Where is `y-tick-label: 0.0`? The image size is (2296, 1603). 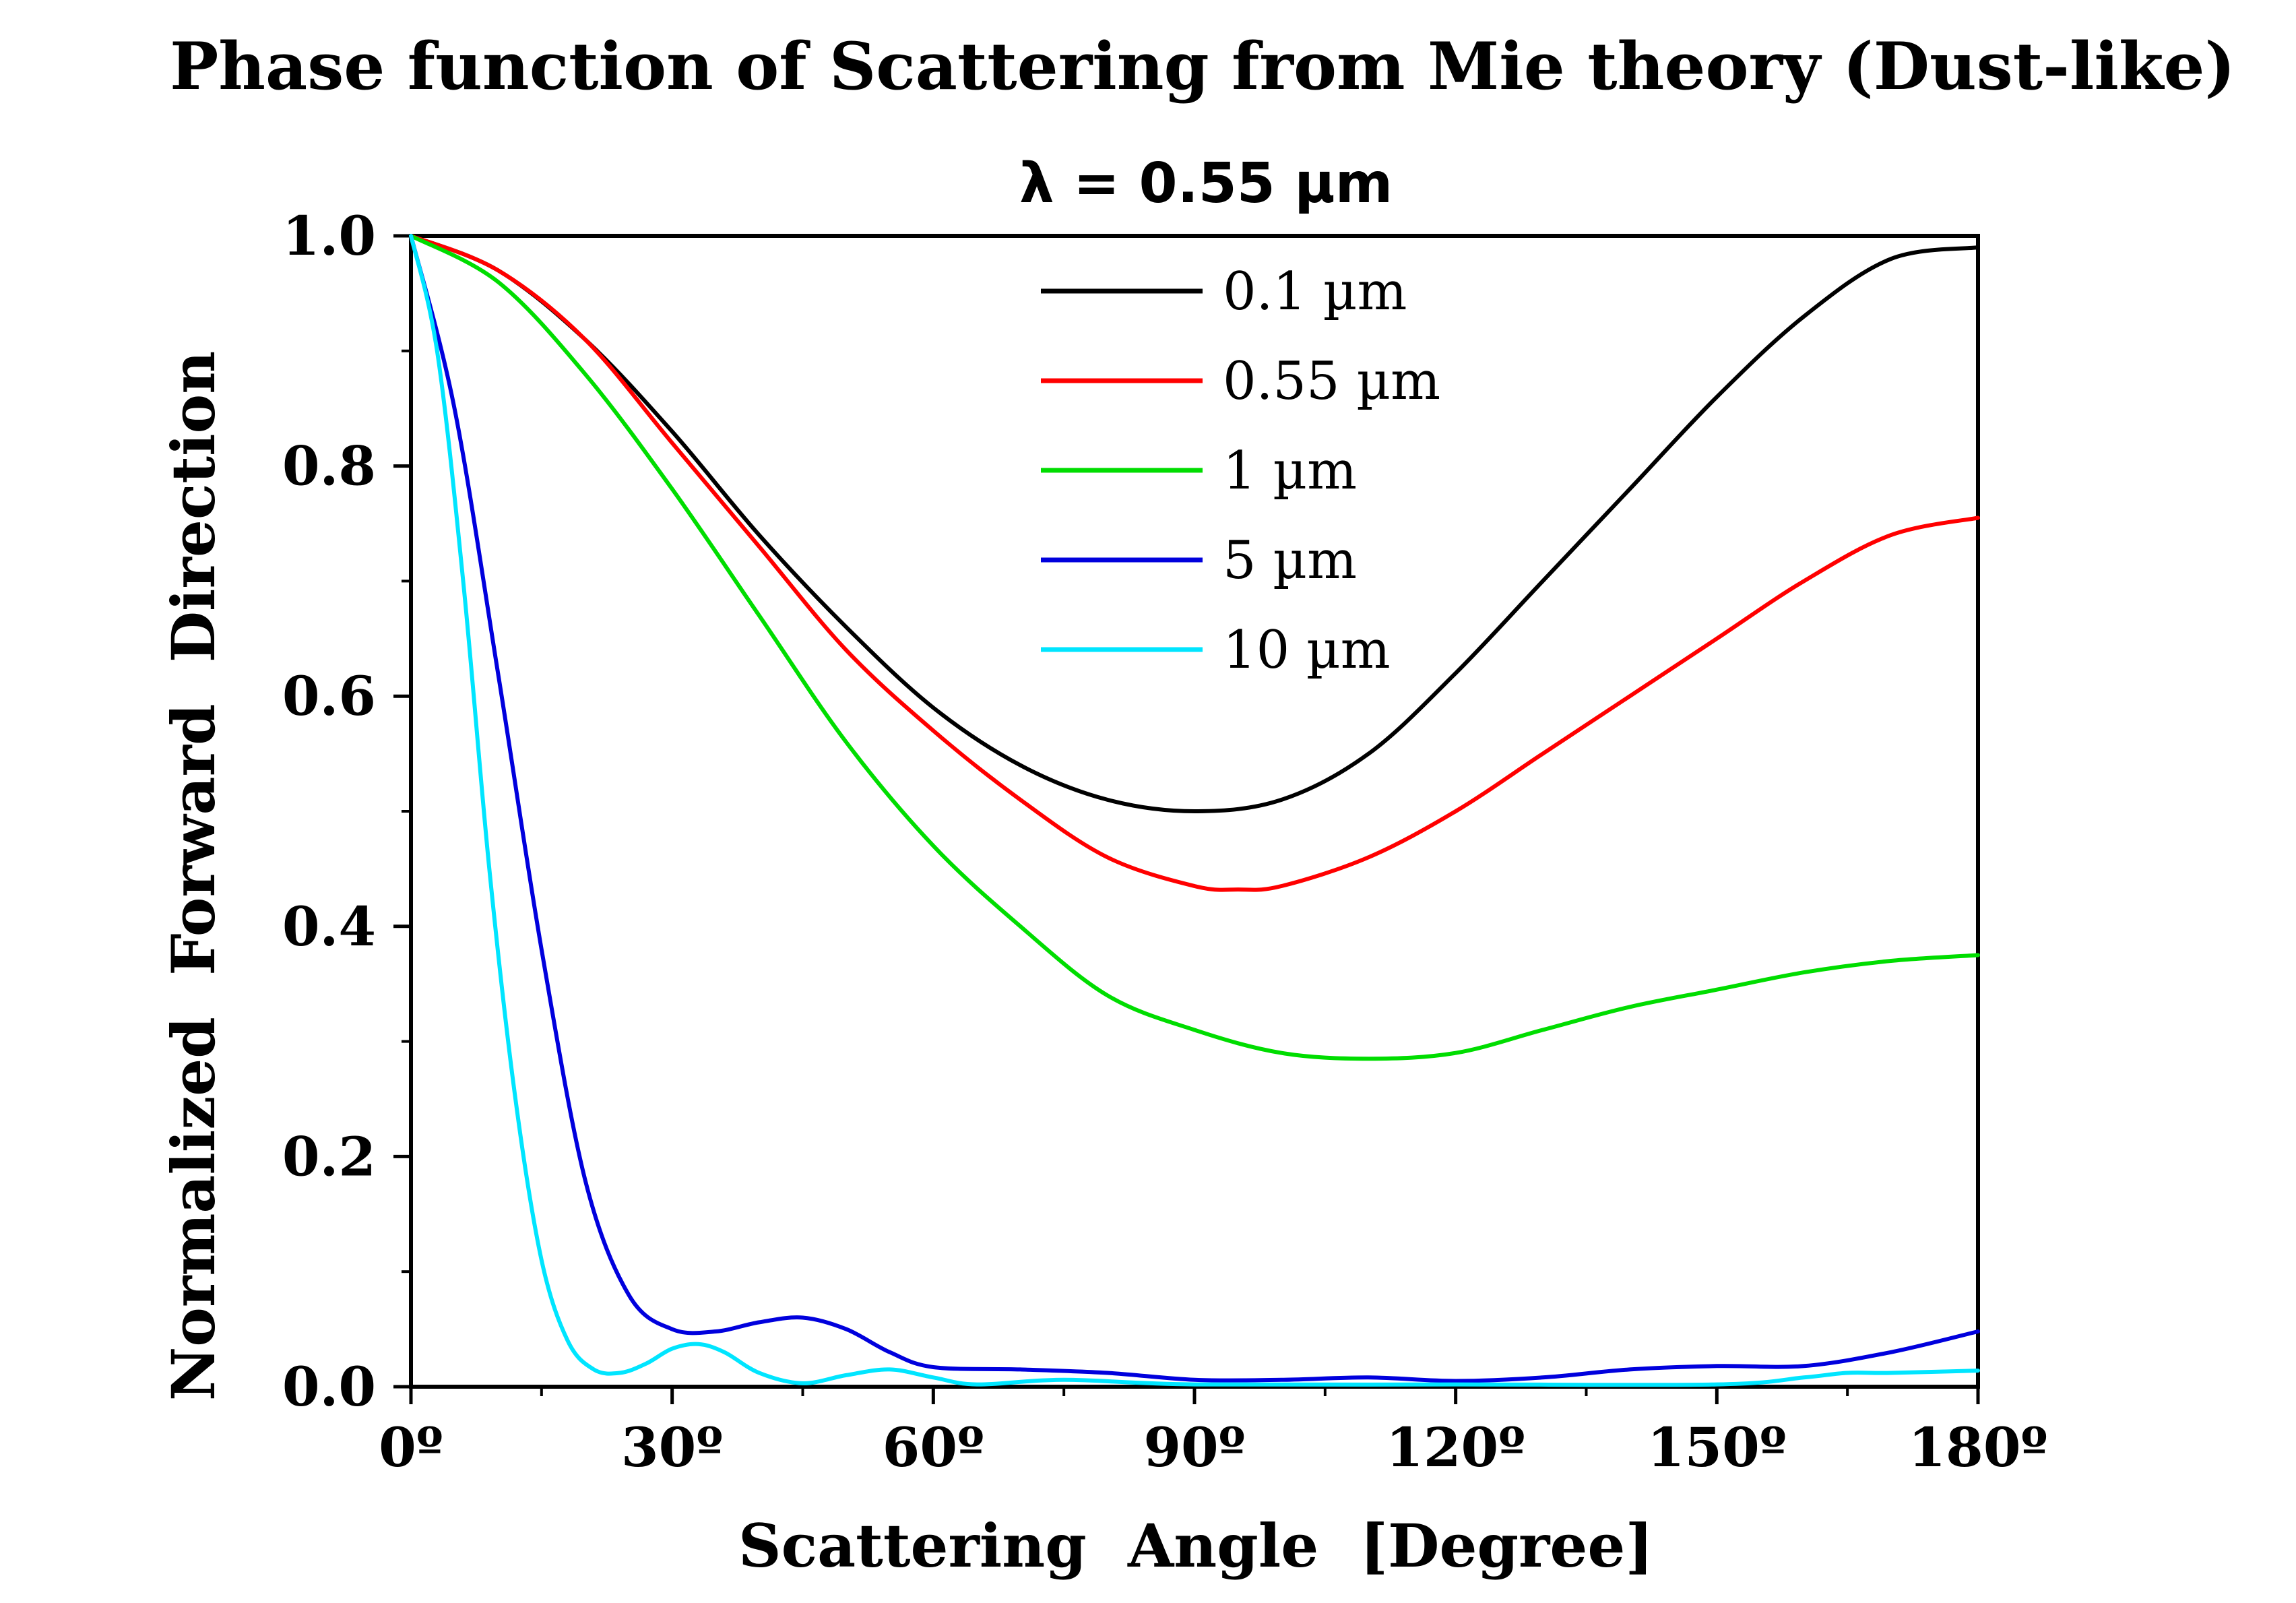 y-tick-label: 0.0 is located at coordinates (329, 1386).